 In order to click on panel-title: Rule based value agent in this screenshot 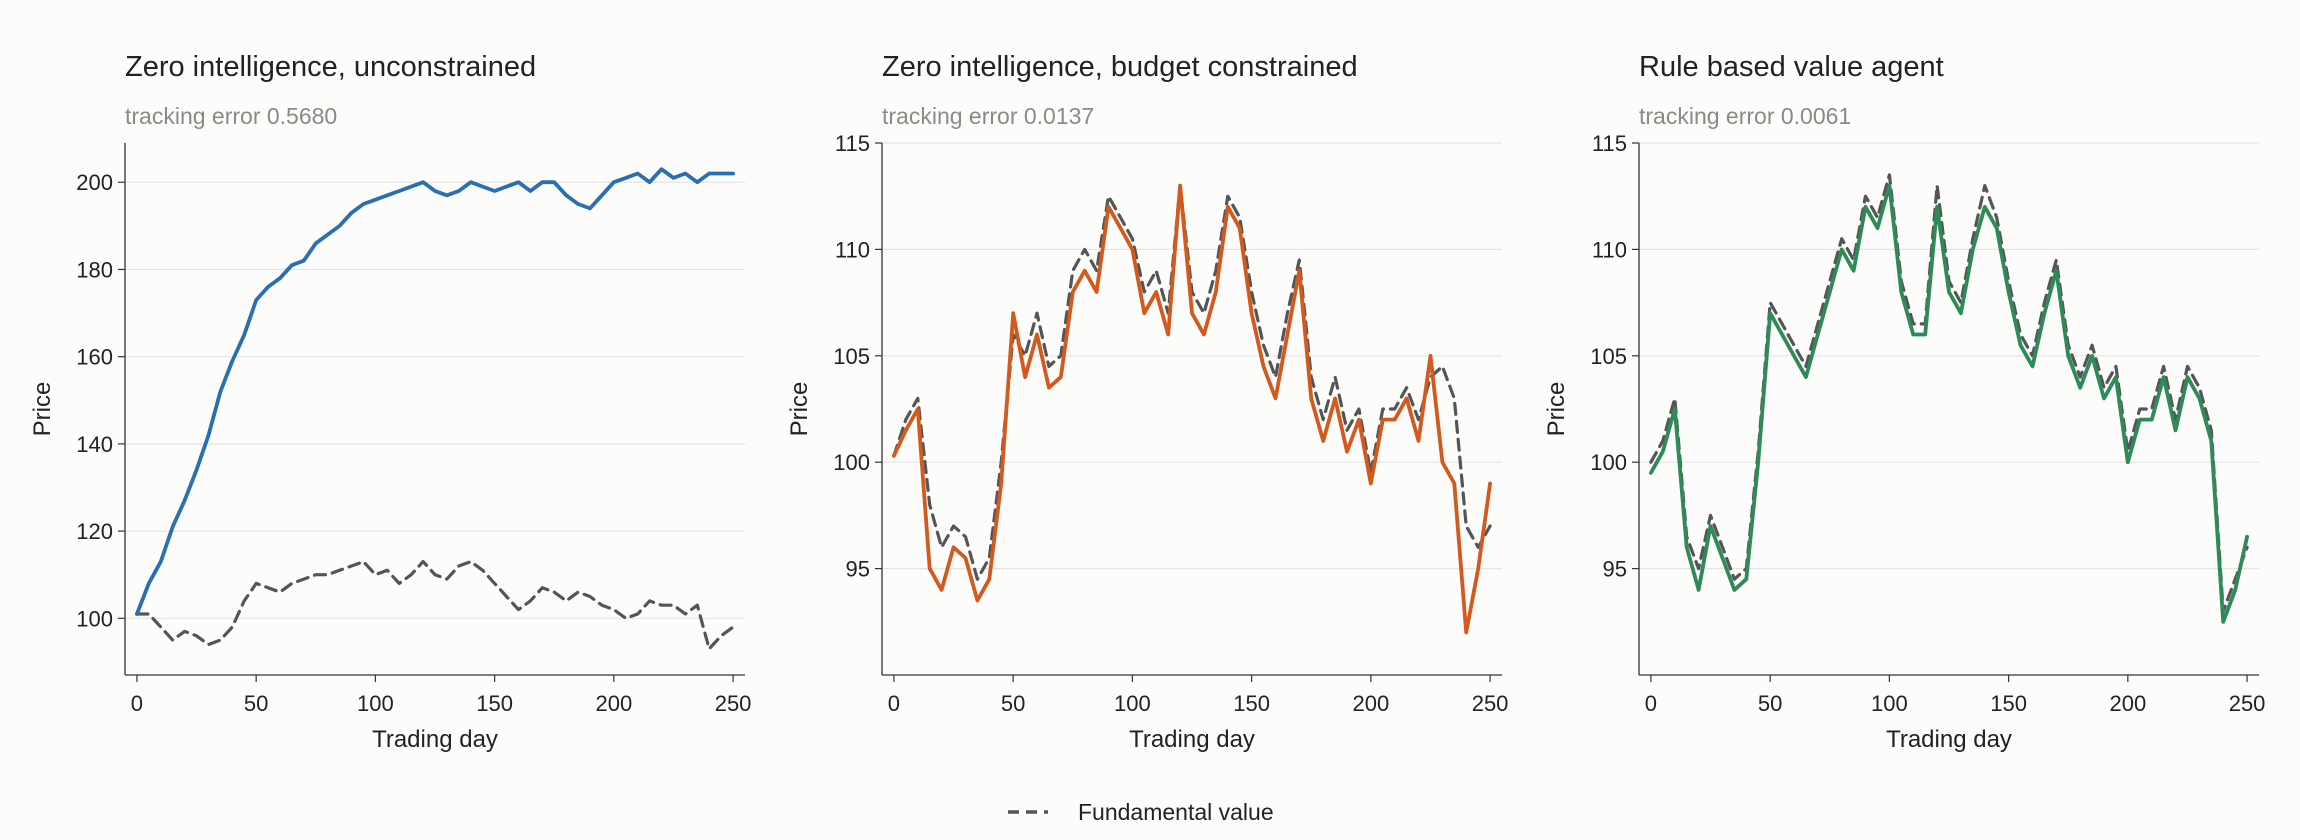, I will do `click(1791, 67)`.